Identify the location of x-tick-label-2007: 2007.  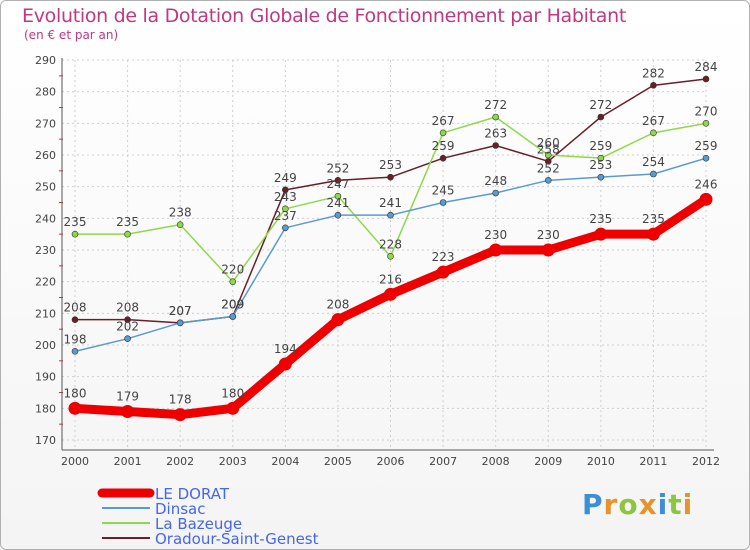
(443, 461).